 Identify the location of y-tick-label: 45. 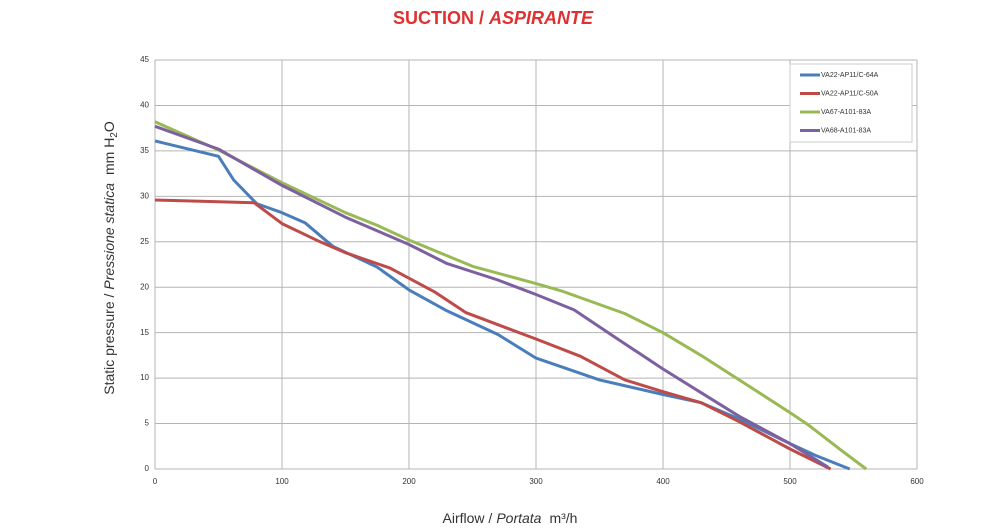
(144, 59).